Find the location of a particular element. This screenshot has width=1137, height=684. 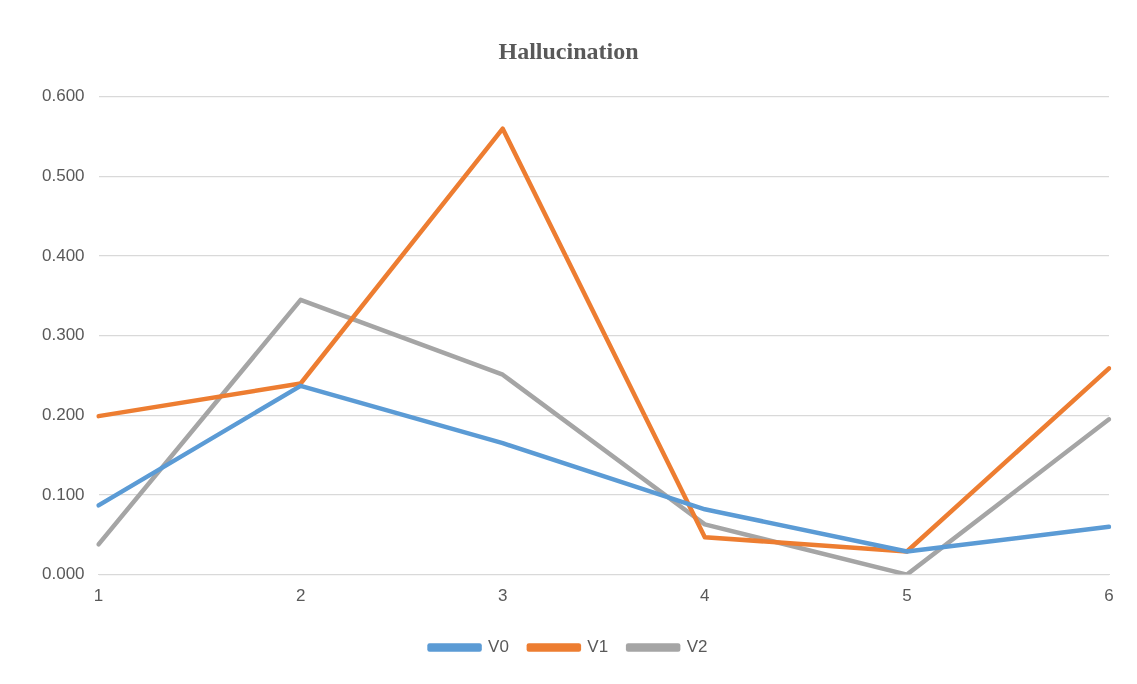

y-tick-label: 0.500 is located at coordinates (63, 176).